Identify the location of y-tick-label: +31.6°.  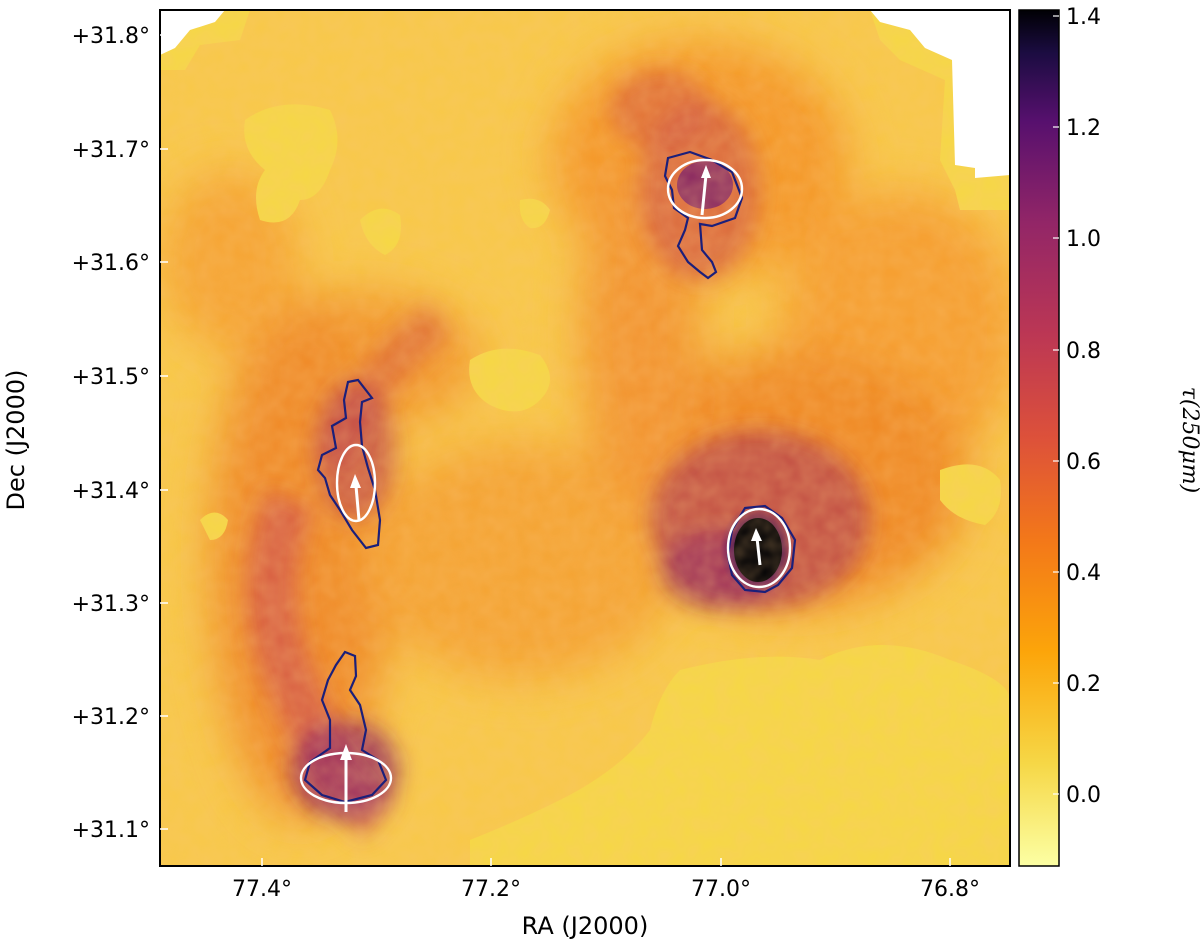
(111, 263).